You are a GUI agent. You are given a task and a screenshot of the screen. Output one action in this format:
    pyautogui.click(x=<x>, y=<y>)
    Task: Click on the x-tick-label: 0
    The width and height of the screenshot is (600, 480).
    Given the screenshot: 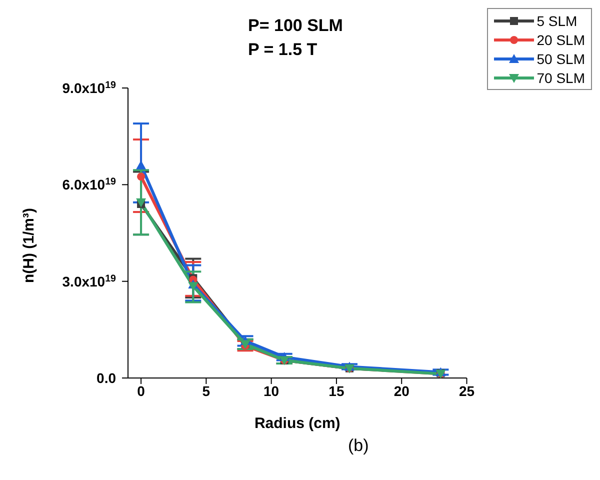 What is the action you would take?
    pyautogui.click(x=141, y=390)
    